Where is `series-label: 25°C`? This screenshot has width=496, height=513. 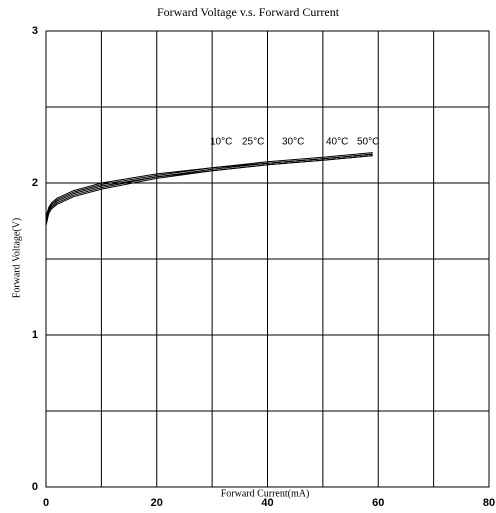
series-label: 25°C is located at coordinates (253, 142).